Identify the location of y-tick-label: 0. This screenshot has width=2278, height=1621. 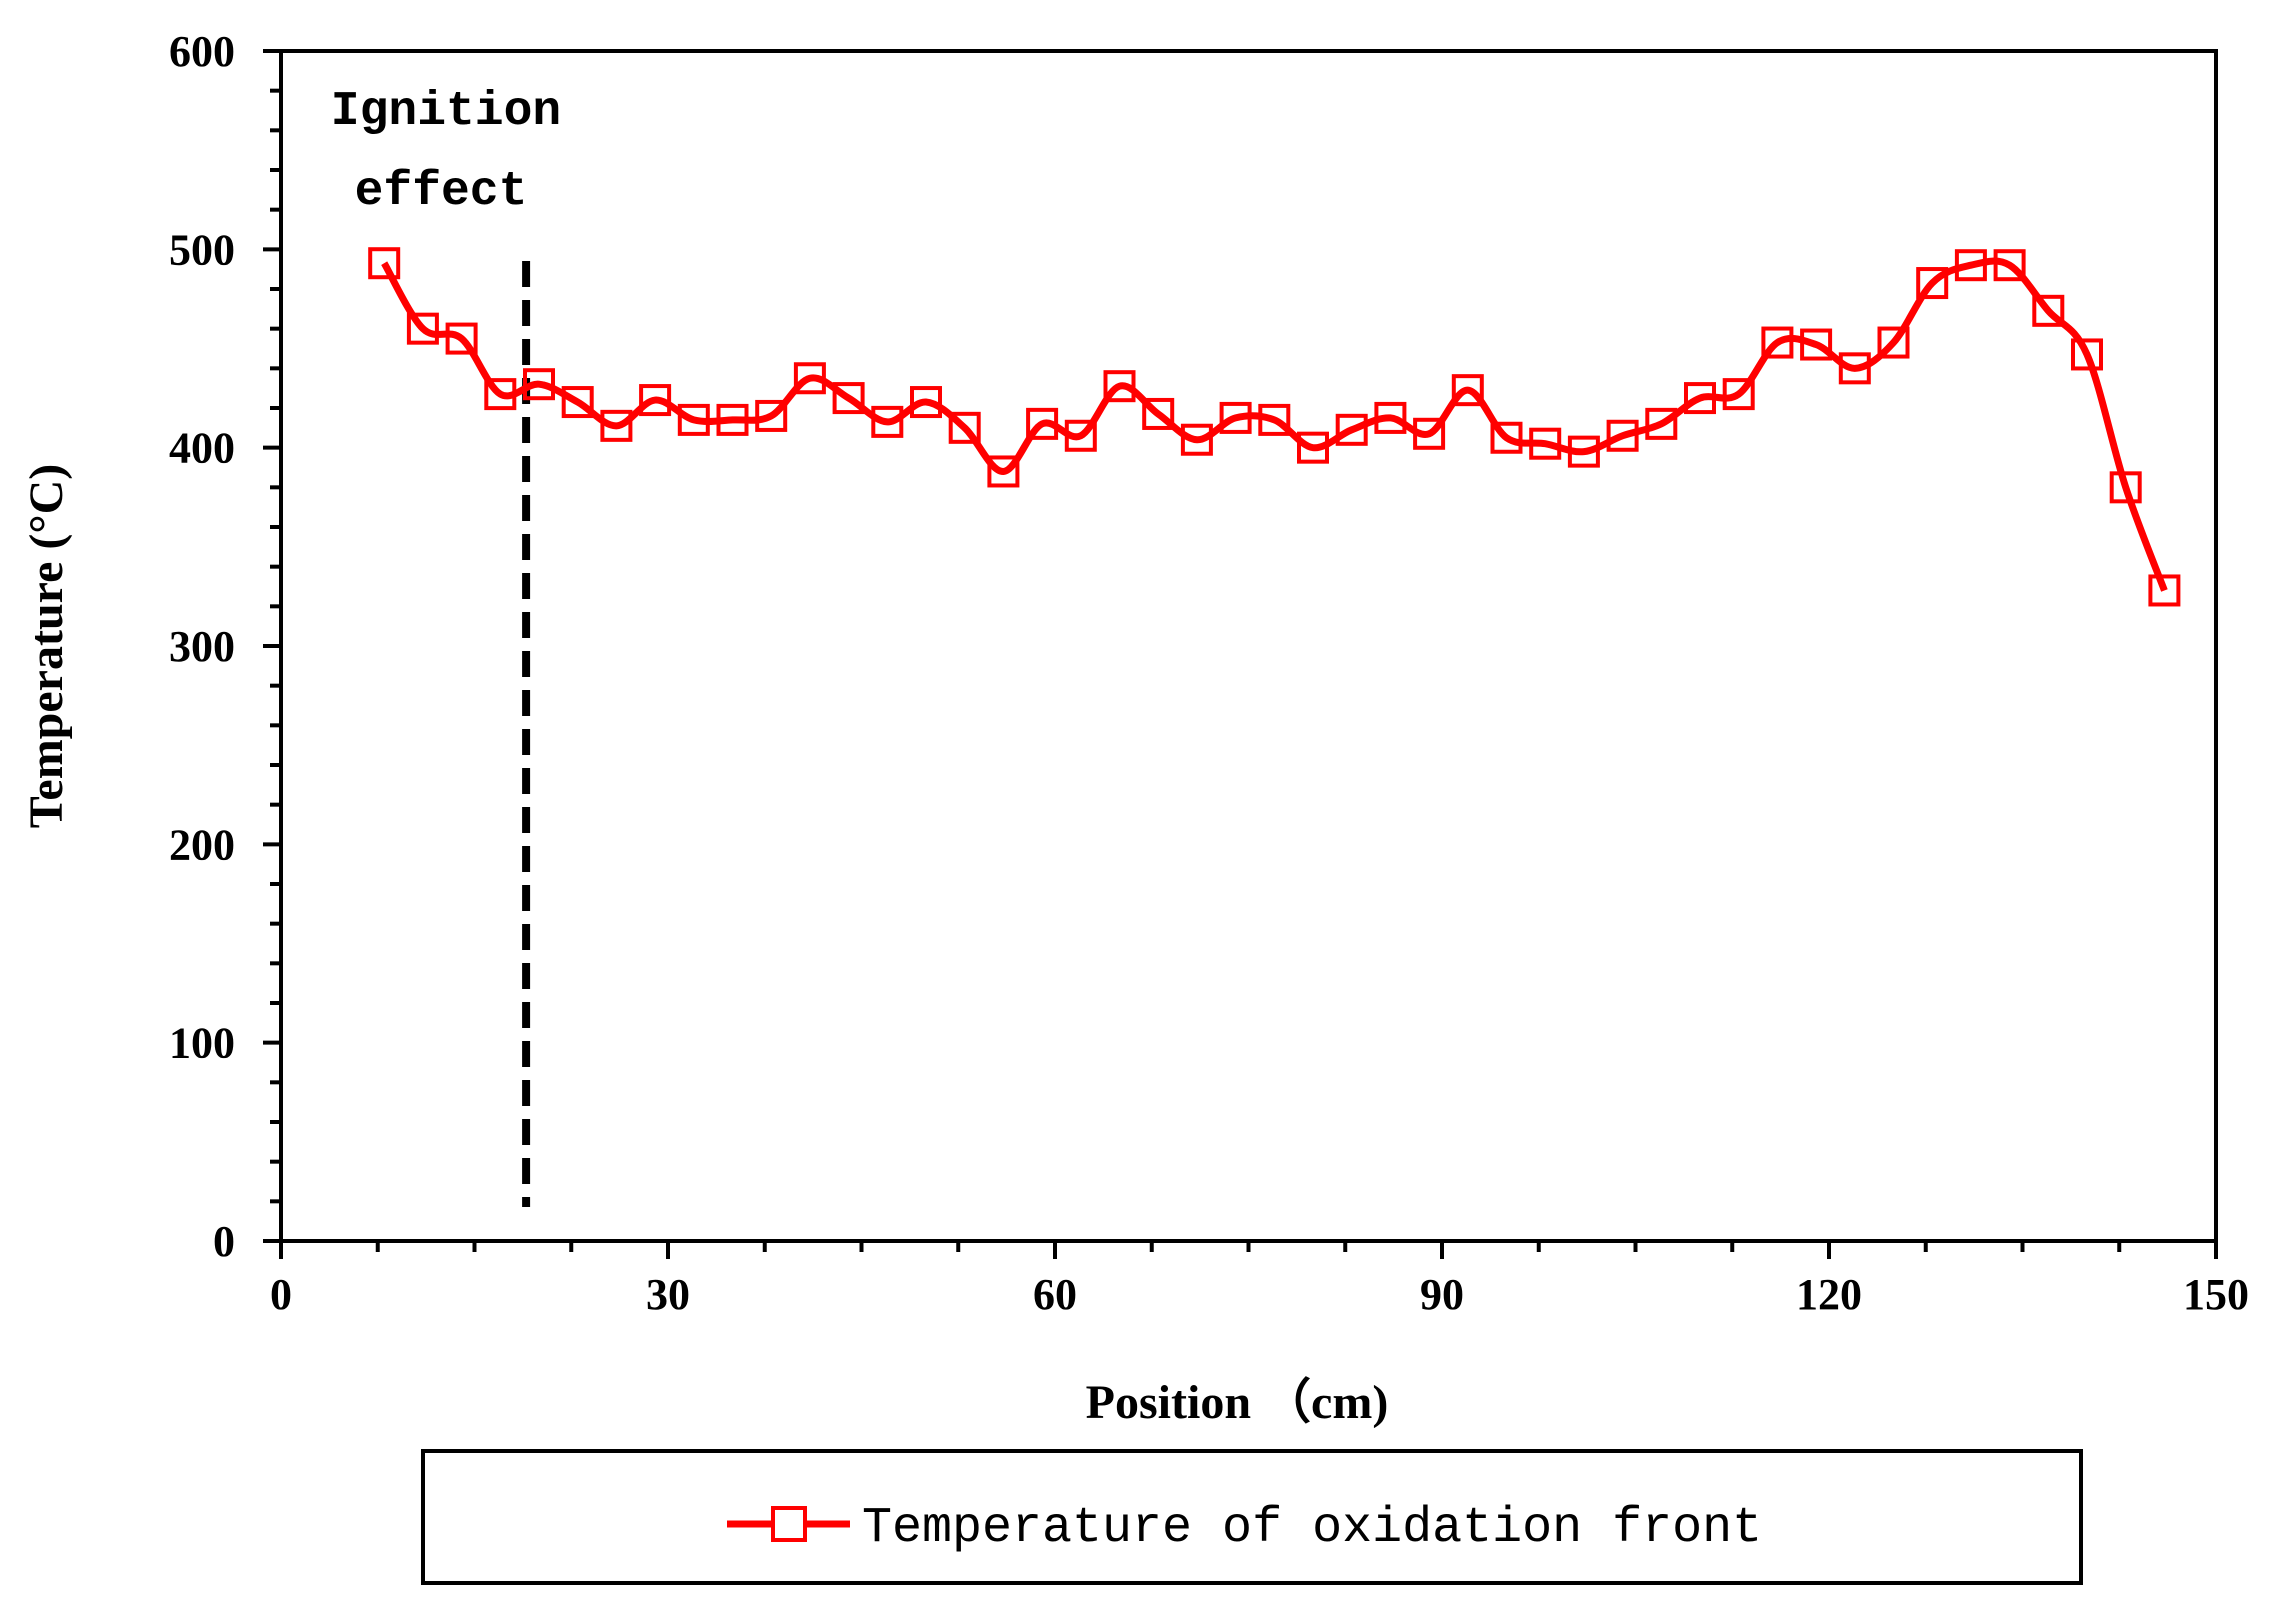
(224, 1241).